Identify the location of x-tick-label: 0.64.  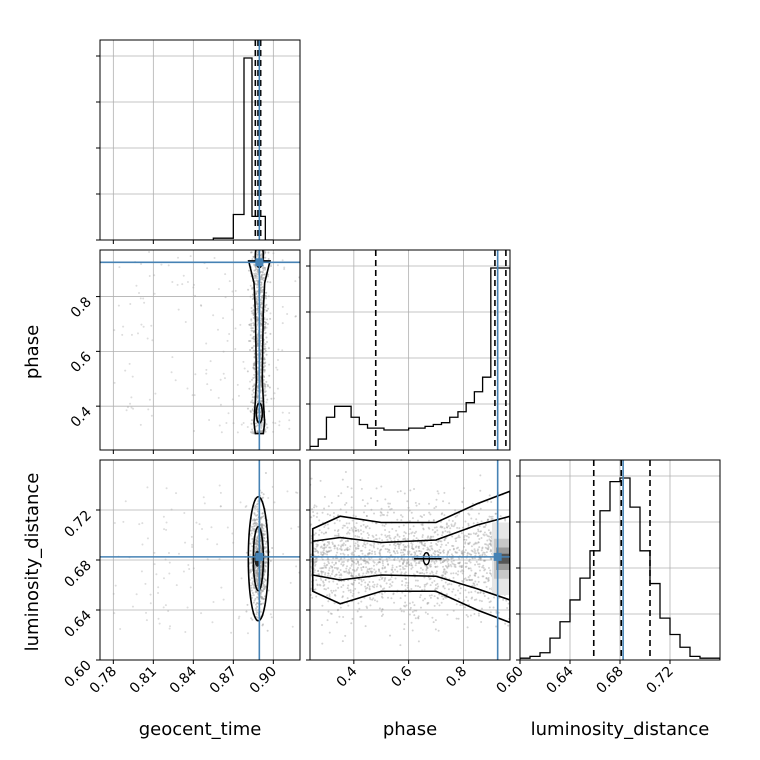
(559, 679).